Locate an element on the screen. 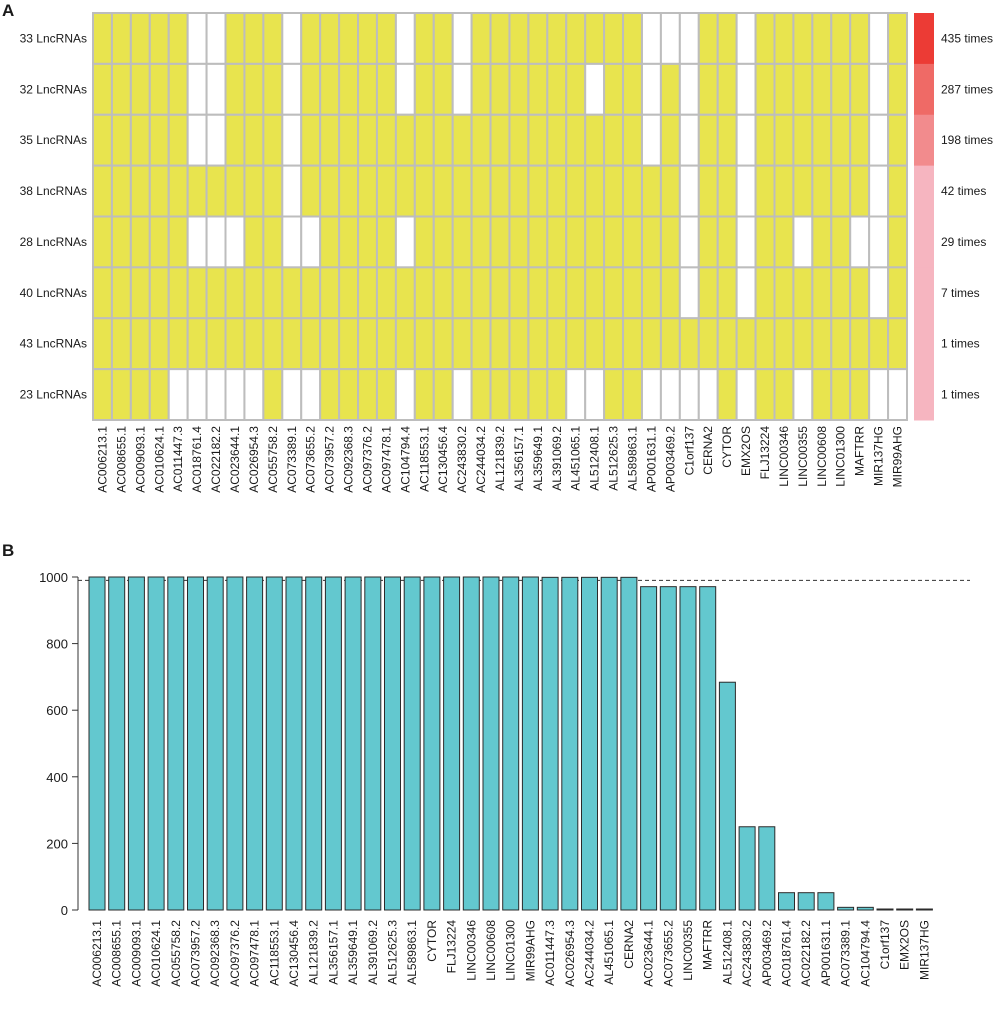 The height and width of the screenshot is (1023, 1005). legend-label: 7 times is located at coordinates (960, 293).